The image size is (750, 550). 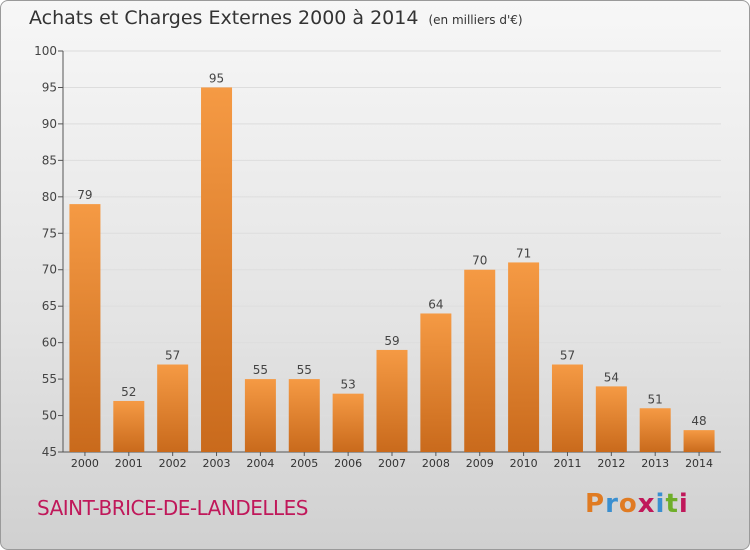 I want to click on x-tick-label: 2004, so click(x=260, y=463).